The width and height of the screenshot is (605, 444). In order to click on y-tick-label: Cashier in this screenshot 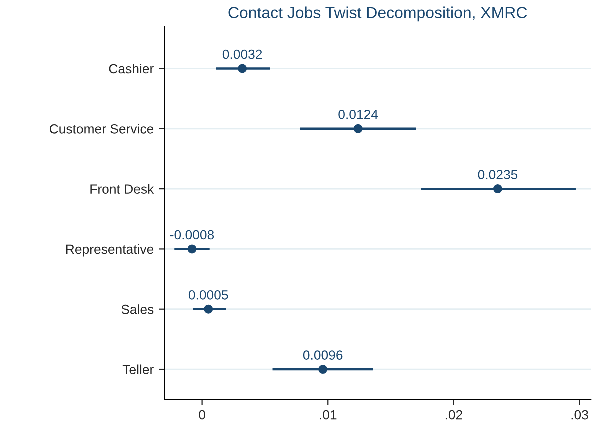, I will do `click(131, 69)`.